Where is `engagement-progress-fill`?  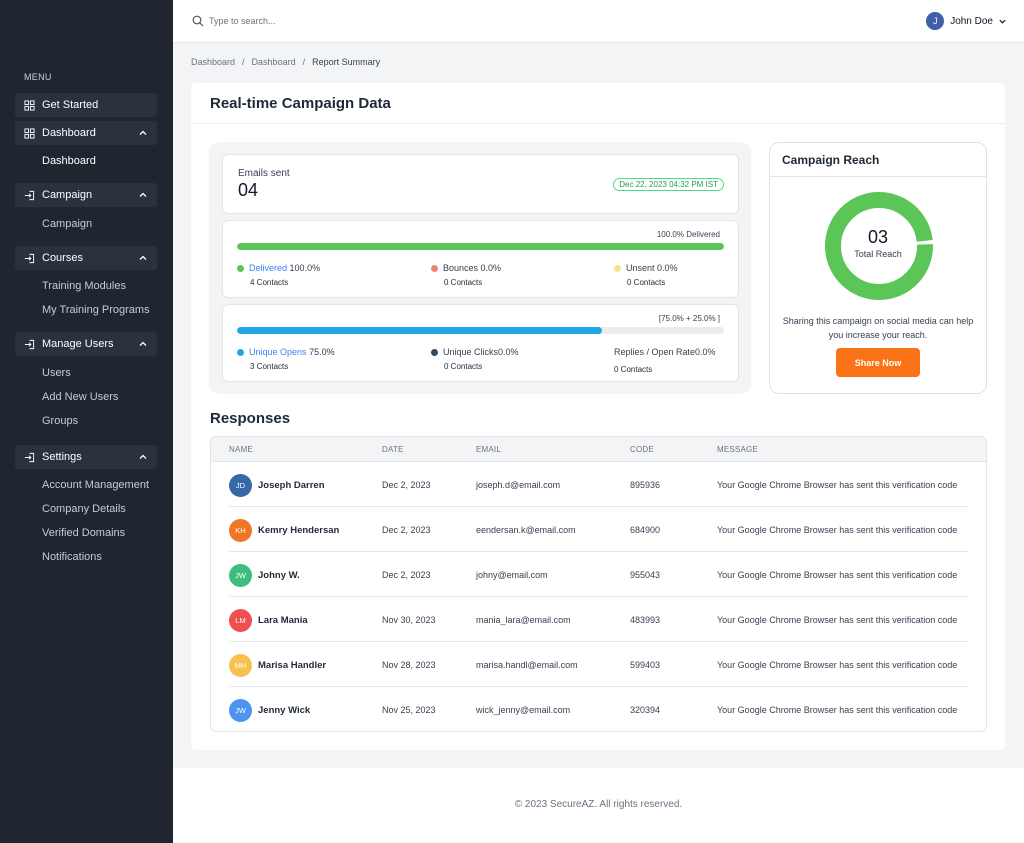
engagement-progress-fill is located at coordinates (420, 330).